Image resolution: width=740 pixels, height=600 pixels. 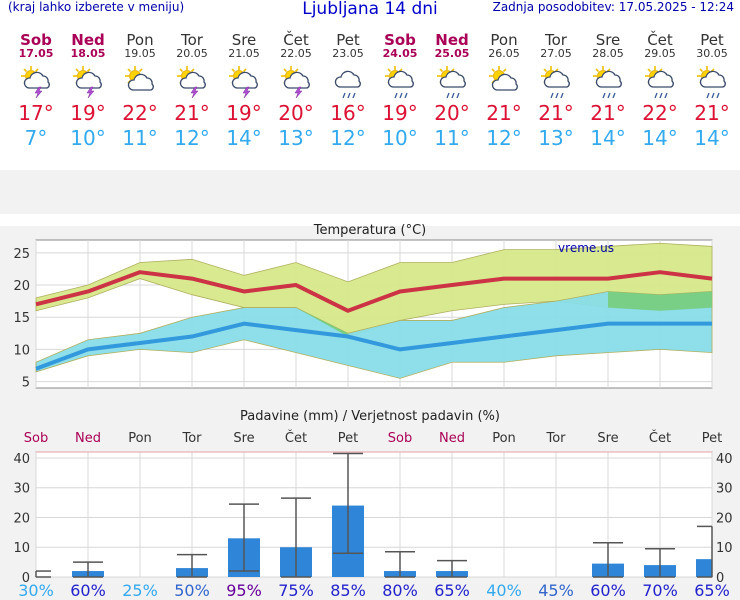 I want to click on last-update: Zadnja posodobitev: 17.05.2025 - 12:24, so click(x=613, y=7).